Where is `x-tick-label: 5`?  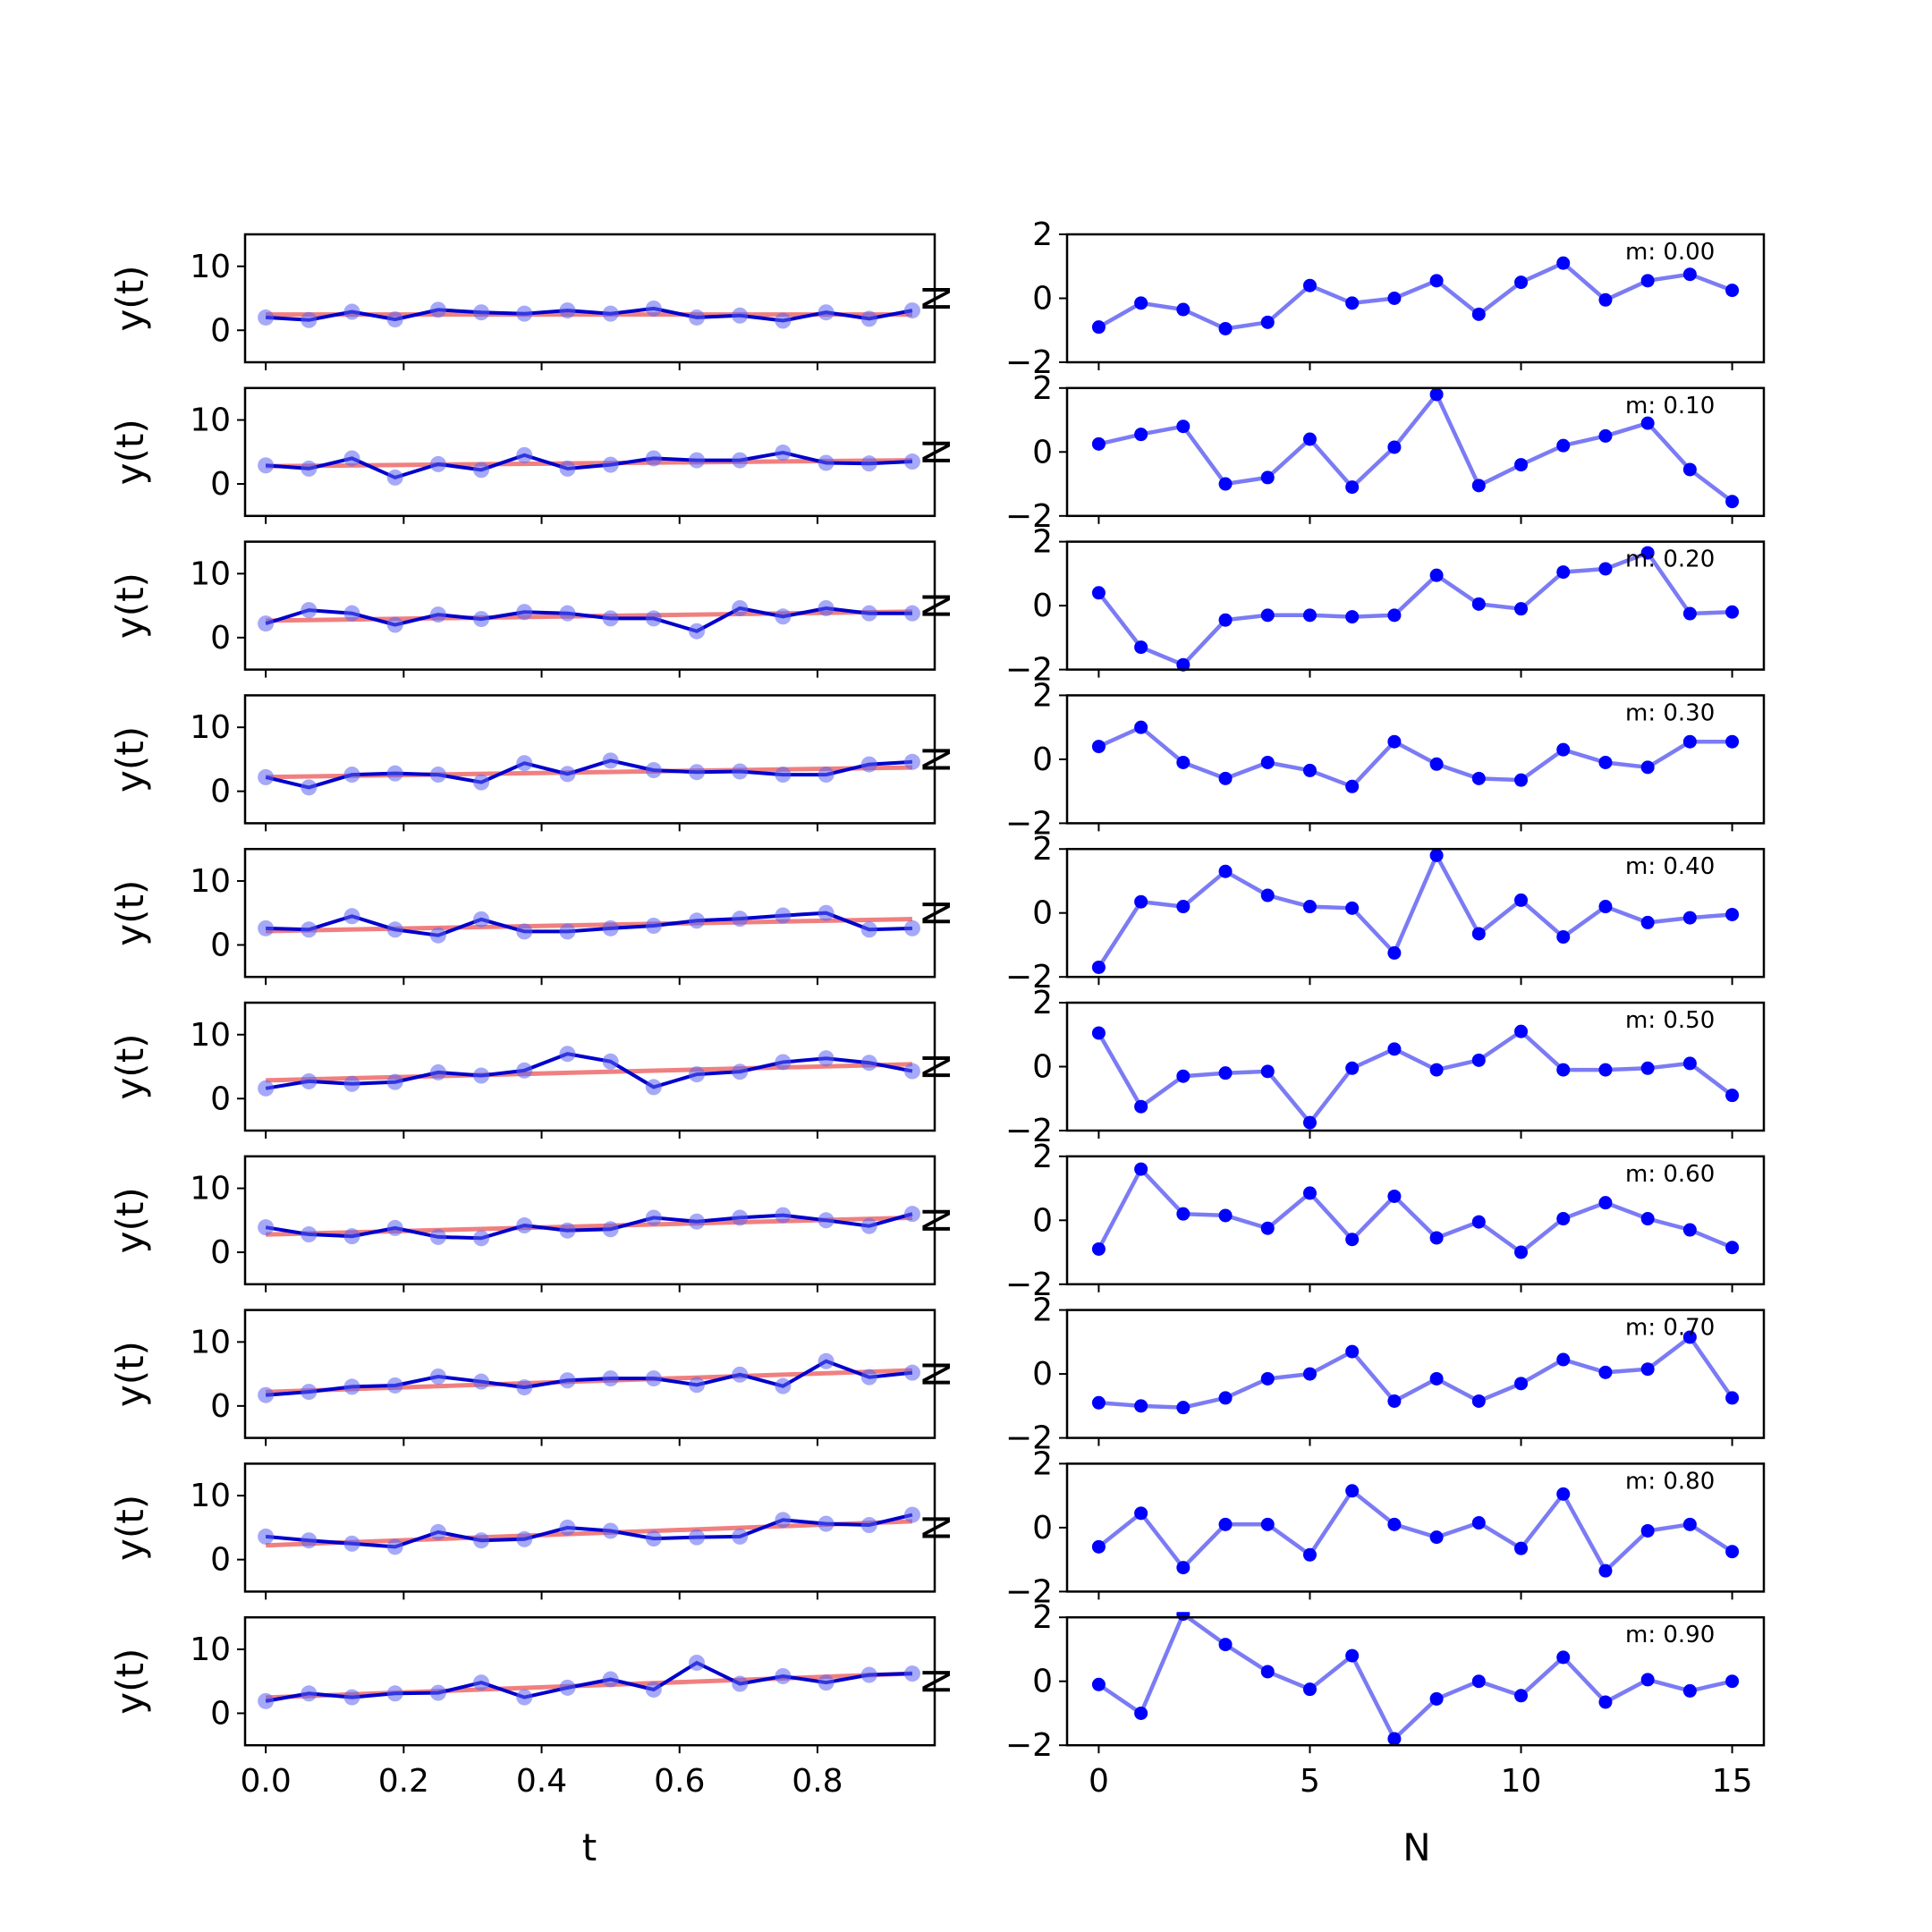
x-tick-label: 5 is located at coordinates (1310, 1781).